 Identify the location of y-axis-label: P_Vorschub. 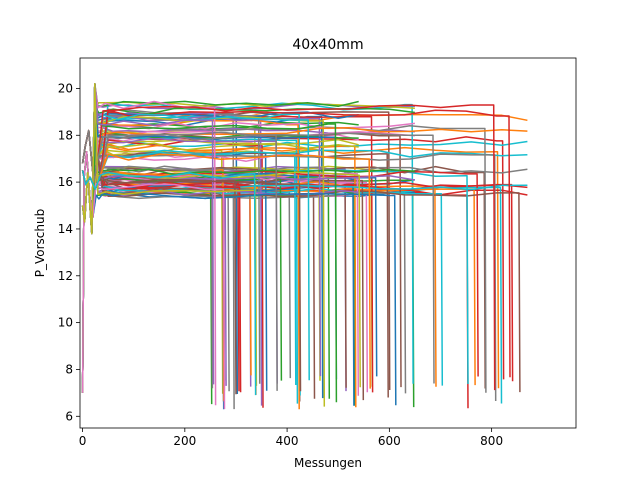
(40, 243).